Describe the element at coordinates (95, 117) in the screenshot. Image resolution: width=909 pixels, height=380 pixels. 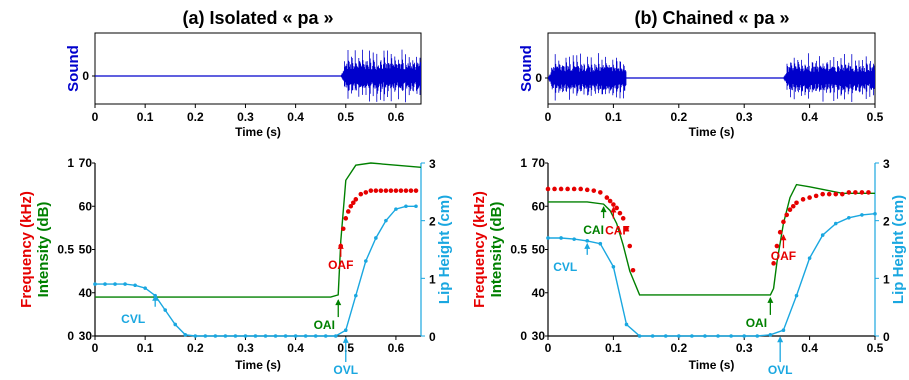
I see `sound-xtick-label: 0` at that location.